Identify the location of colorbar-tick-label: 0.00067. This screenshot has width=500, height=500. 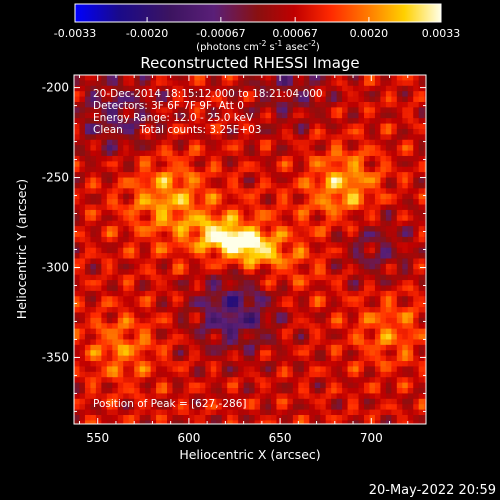
(295, 33).